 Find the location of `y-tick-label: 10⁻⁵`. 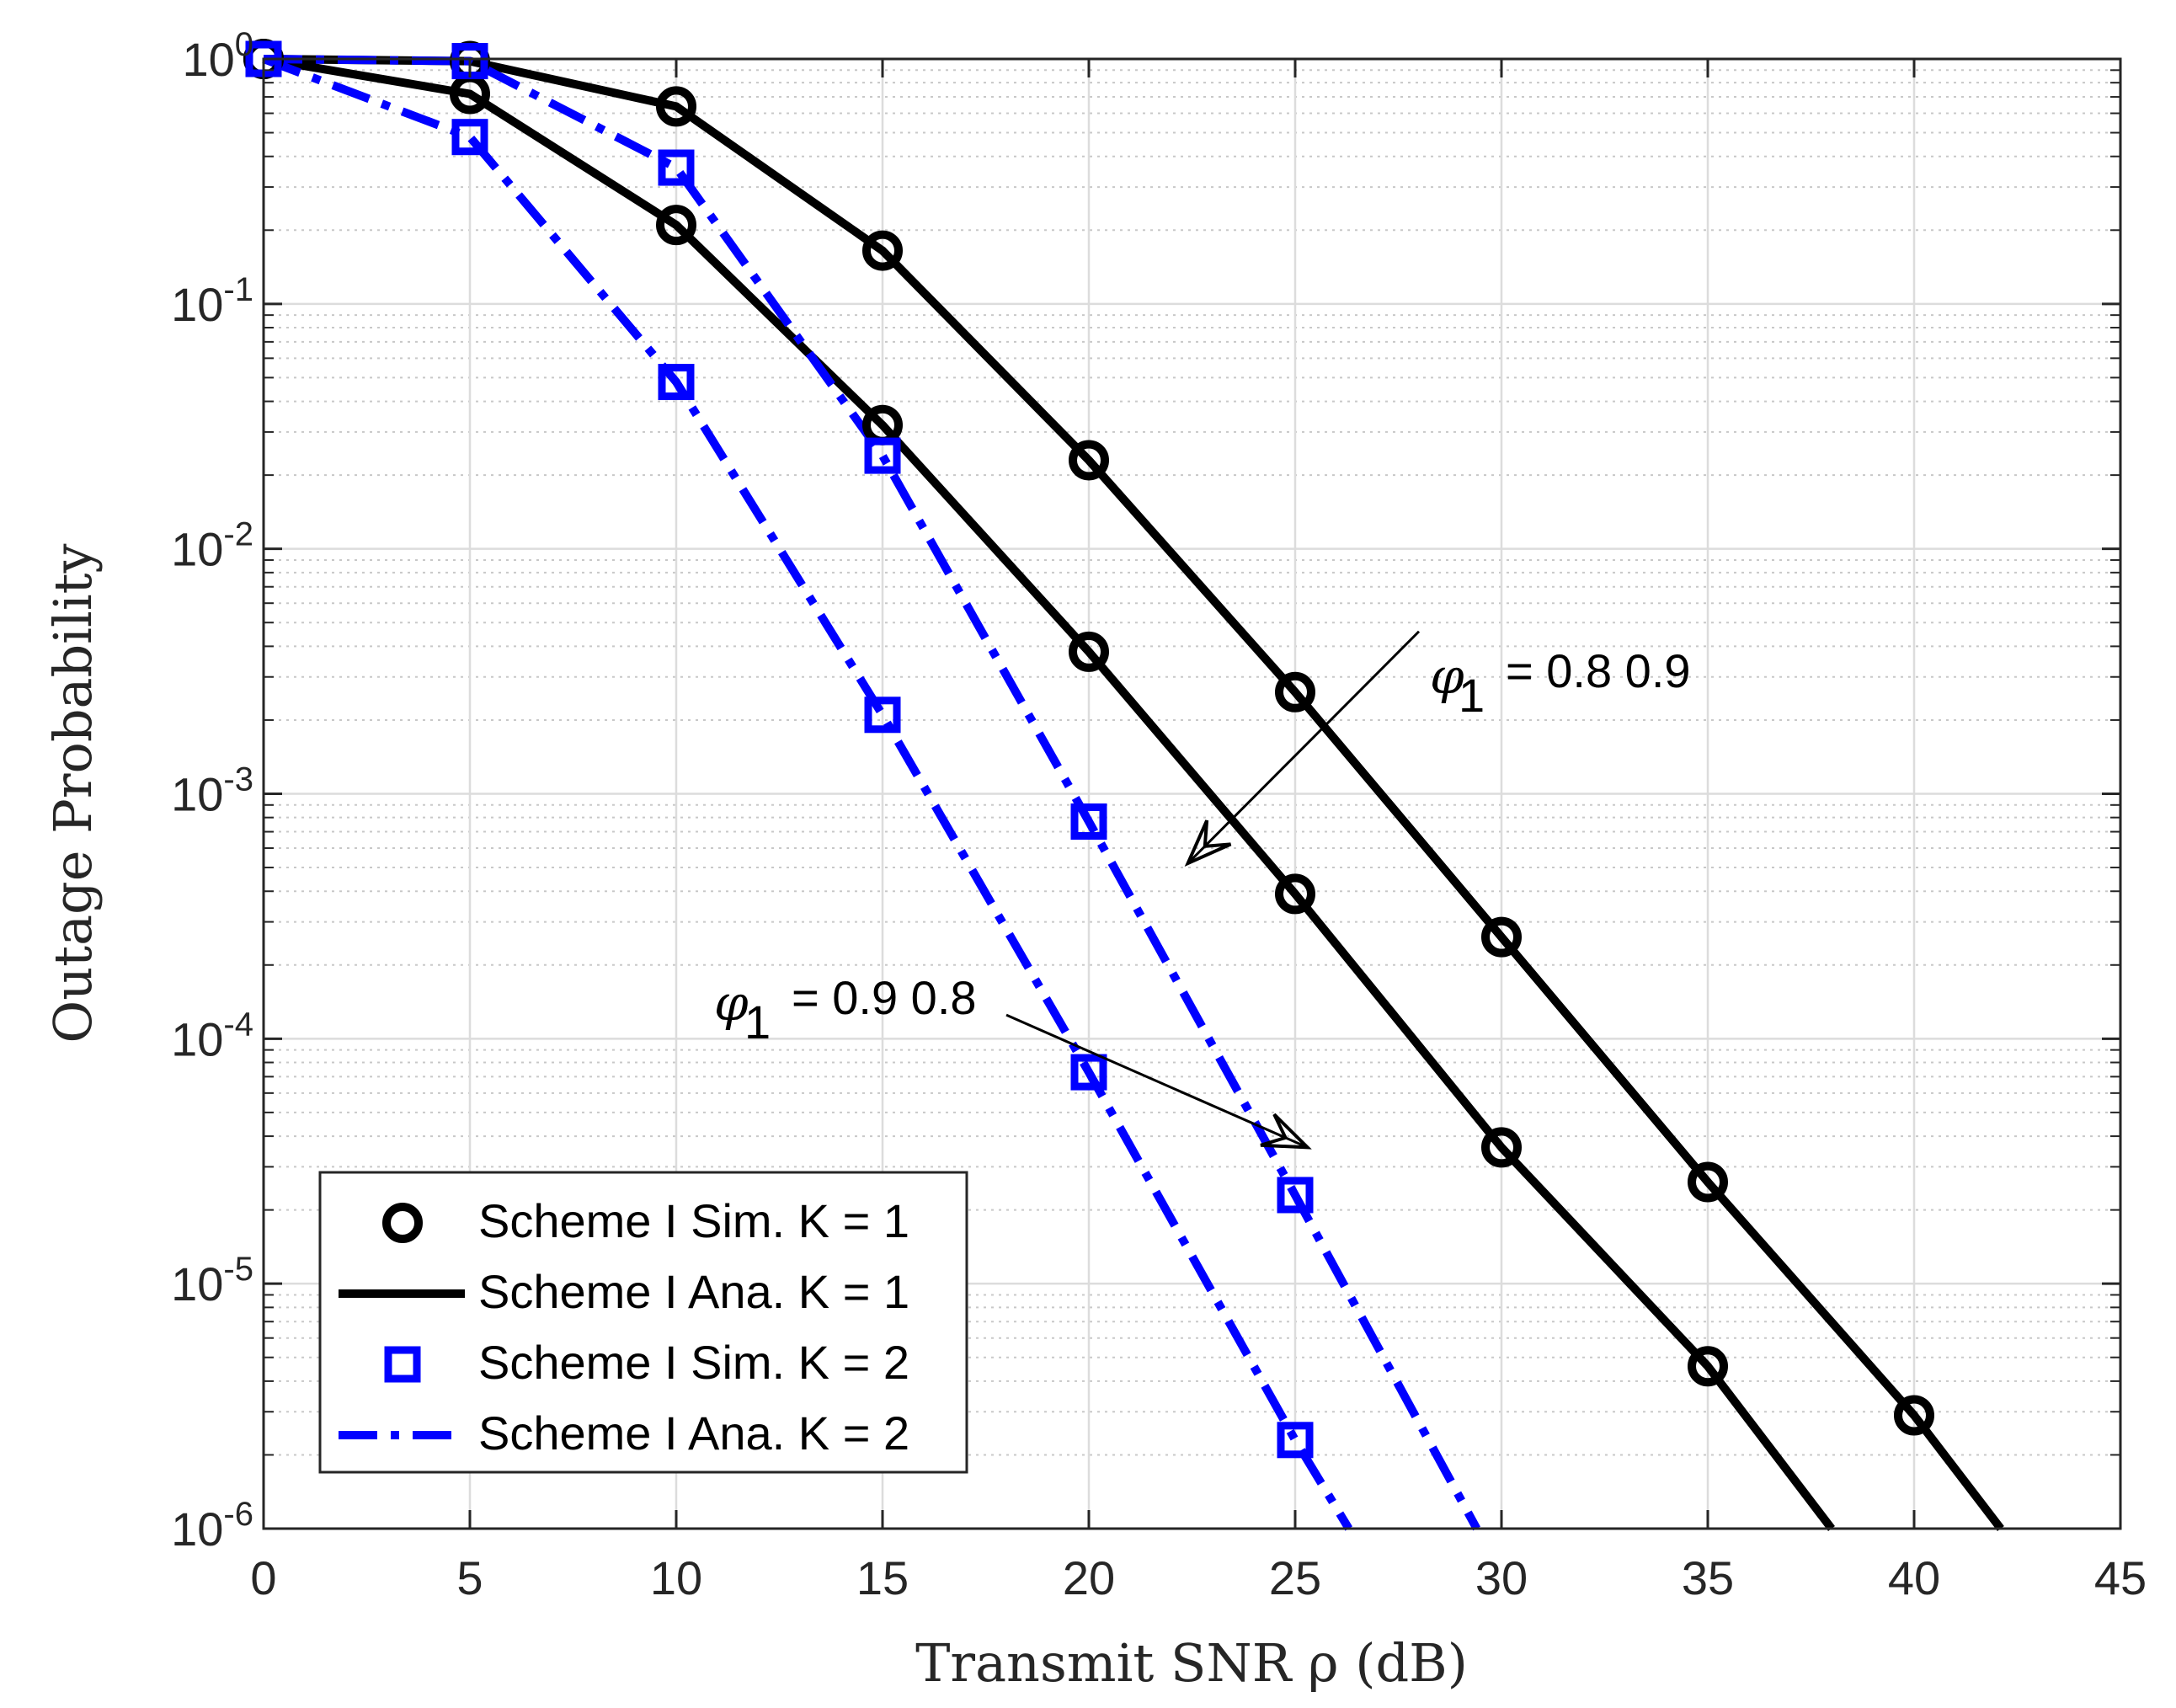

y-tick-label: 10⁻⁵ is located at coordinates (212, 1280).